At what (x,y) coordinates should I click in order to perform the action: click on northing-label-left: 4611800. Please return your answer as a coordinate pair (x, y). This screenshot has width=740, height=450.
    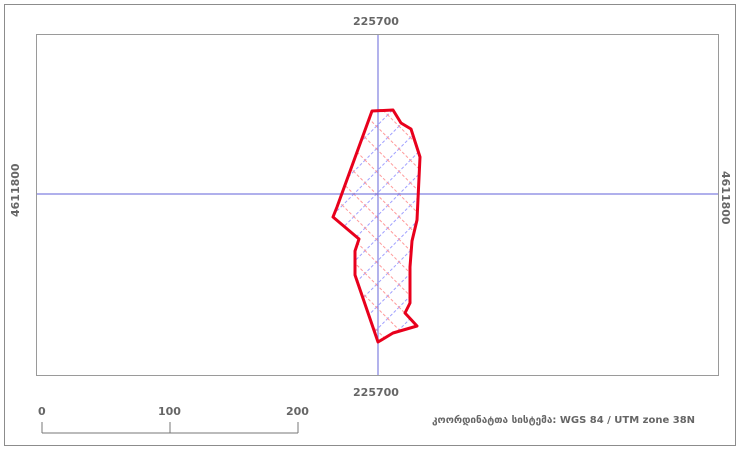
    Looking at the image, I should click on (15, 190).